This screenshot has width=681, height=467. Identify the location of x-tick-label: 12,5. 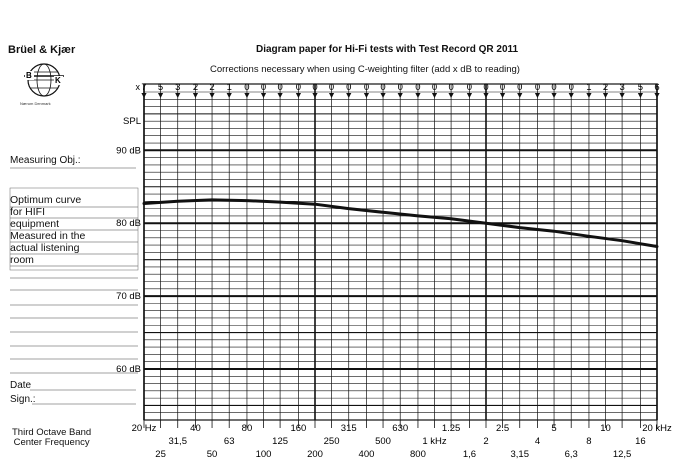
(622, 454).